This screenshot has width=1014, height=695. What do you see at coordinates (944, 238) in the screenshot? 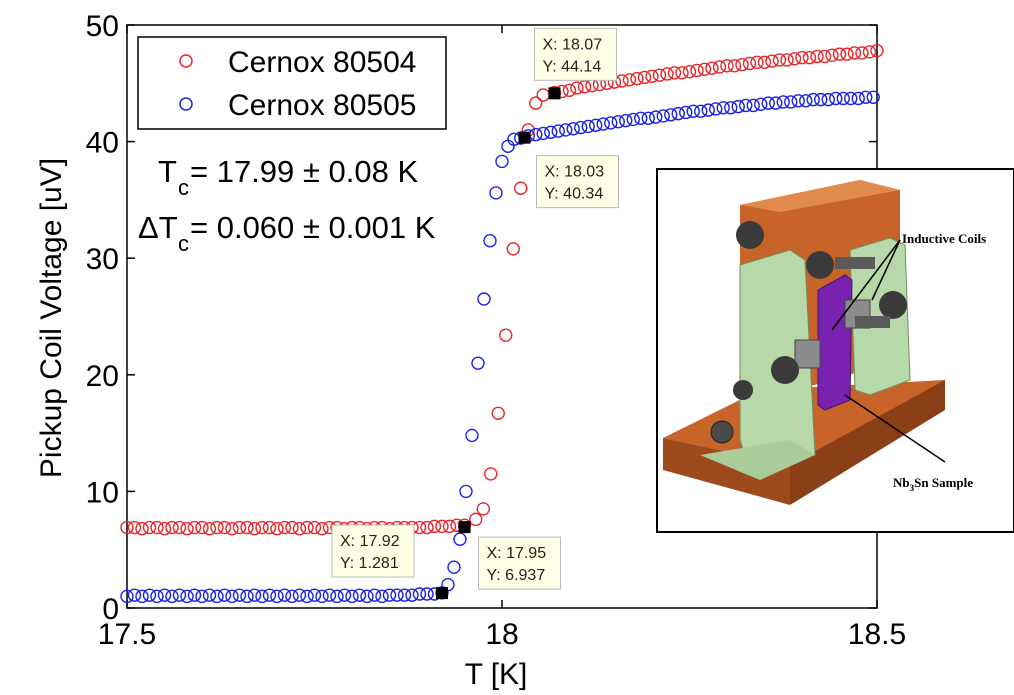
I see `inset-label-coils: Inductive Coils` at bounding box center [944, 238].